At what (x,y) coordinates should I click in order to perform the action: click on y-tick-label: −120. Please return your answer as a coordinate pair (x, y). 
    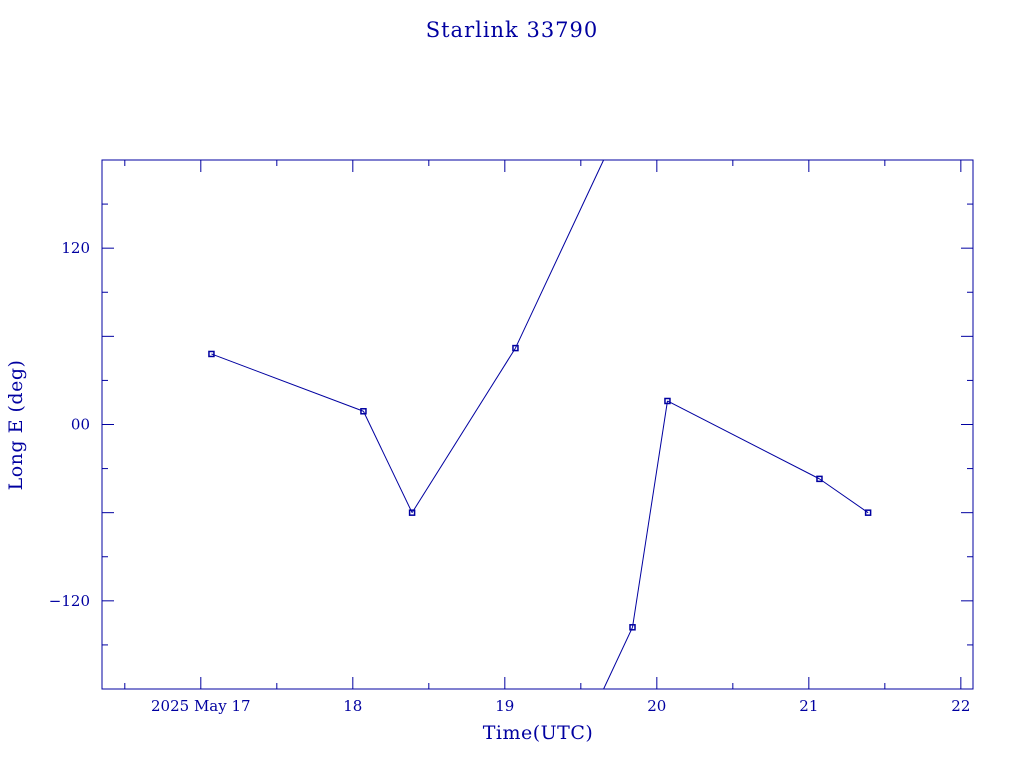
    Looking at the image, I should click on (69, 601).